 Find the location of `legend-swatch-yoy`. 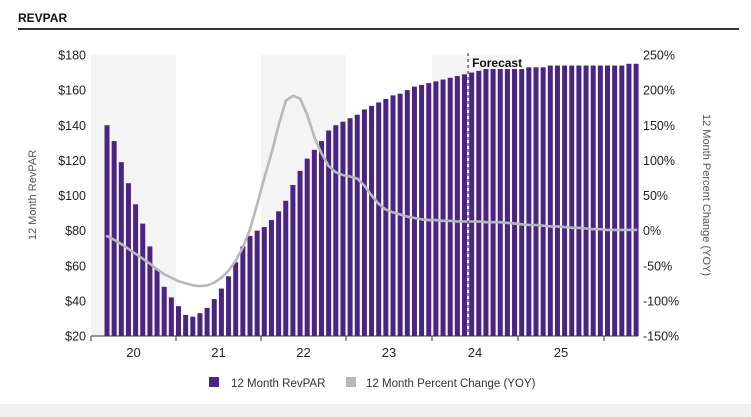

legend-swatch-yoy is located at coordinates (351, 382).